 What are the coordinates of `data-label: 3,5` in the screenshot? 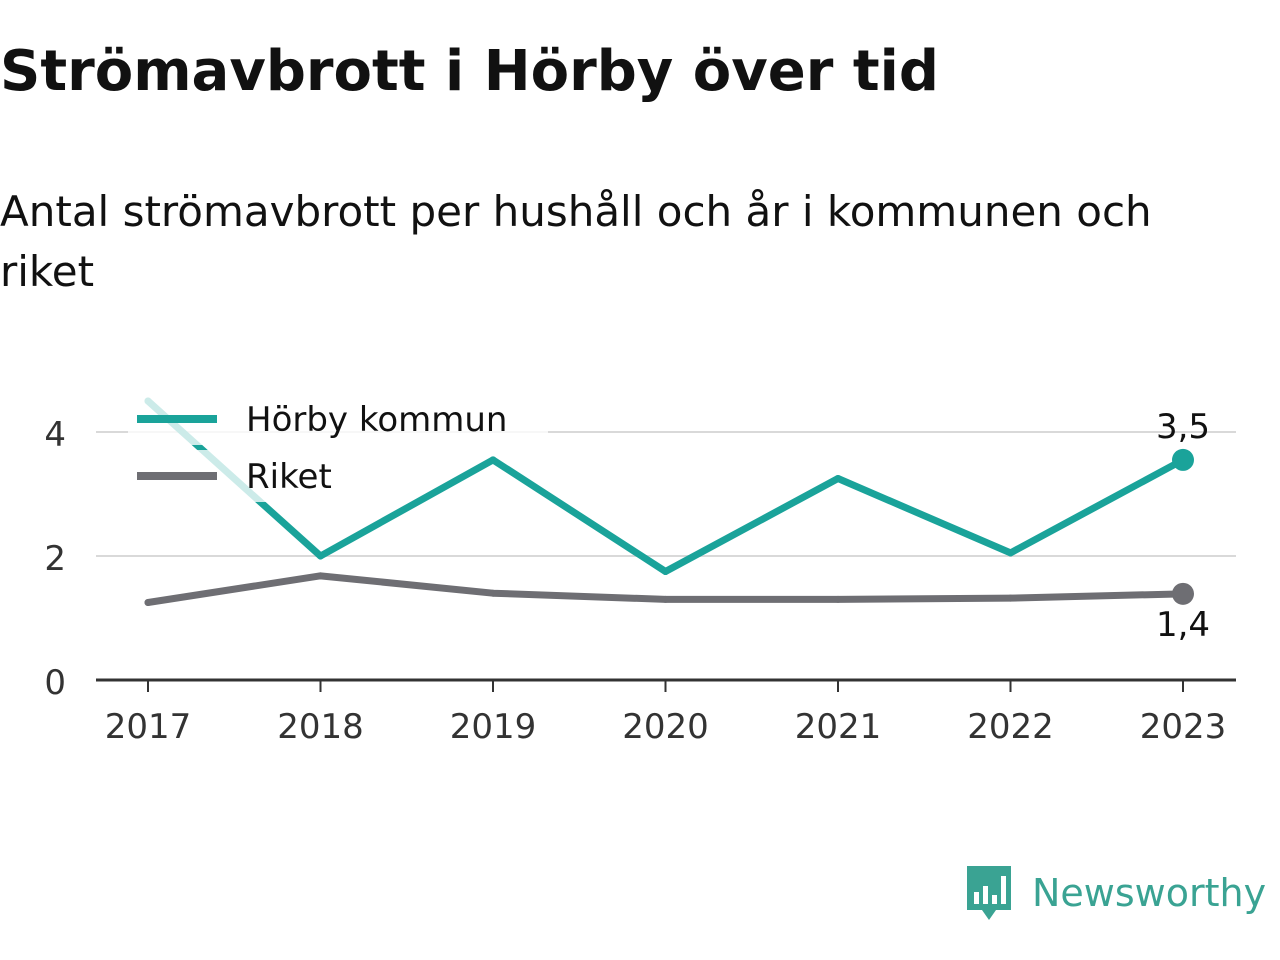 It's located at (1183, 427).